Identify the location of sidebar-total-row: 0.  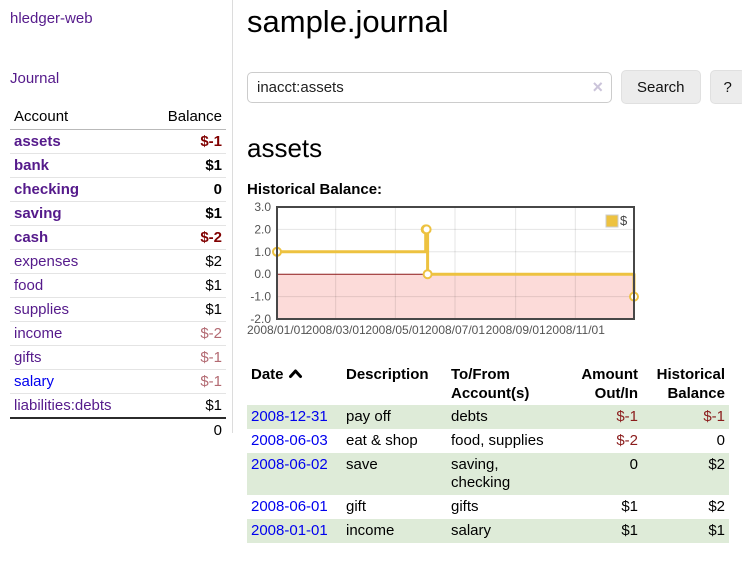
(118, 429).